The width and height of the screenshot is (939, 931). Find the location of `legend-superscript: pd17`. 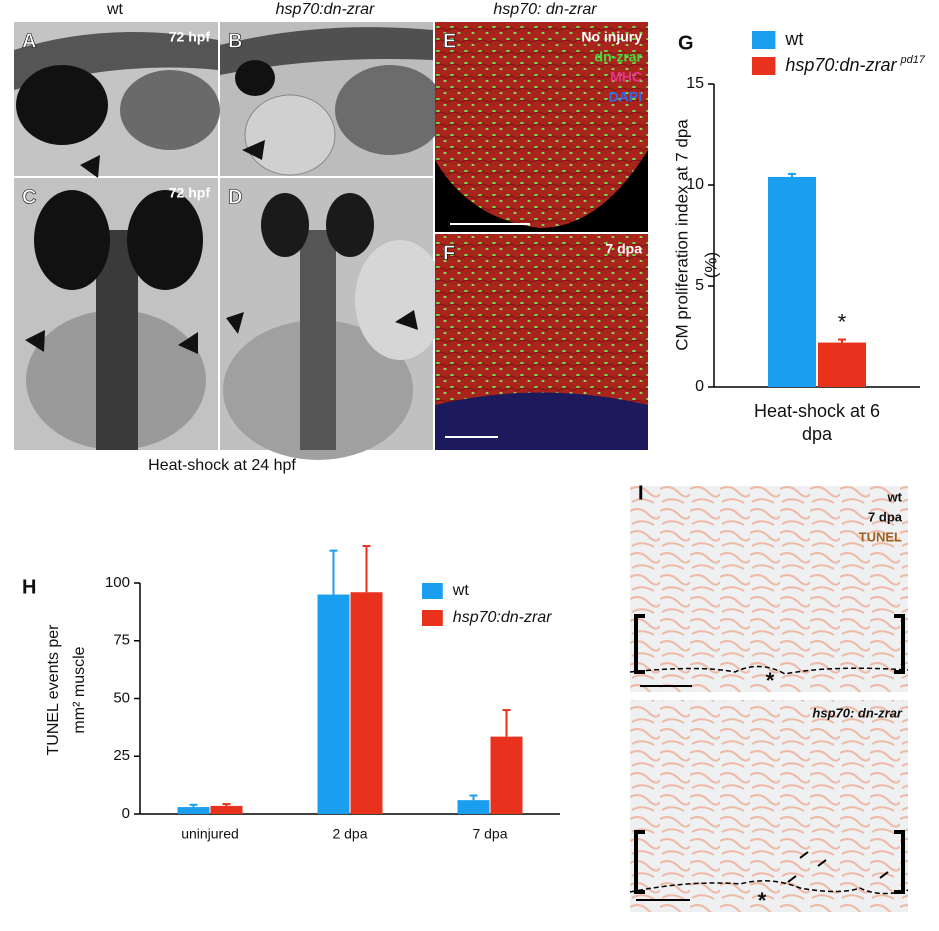

legend-superscript: pd17 is located at coordinates (912, 60).